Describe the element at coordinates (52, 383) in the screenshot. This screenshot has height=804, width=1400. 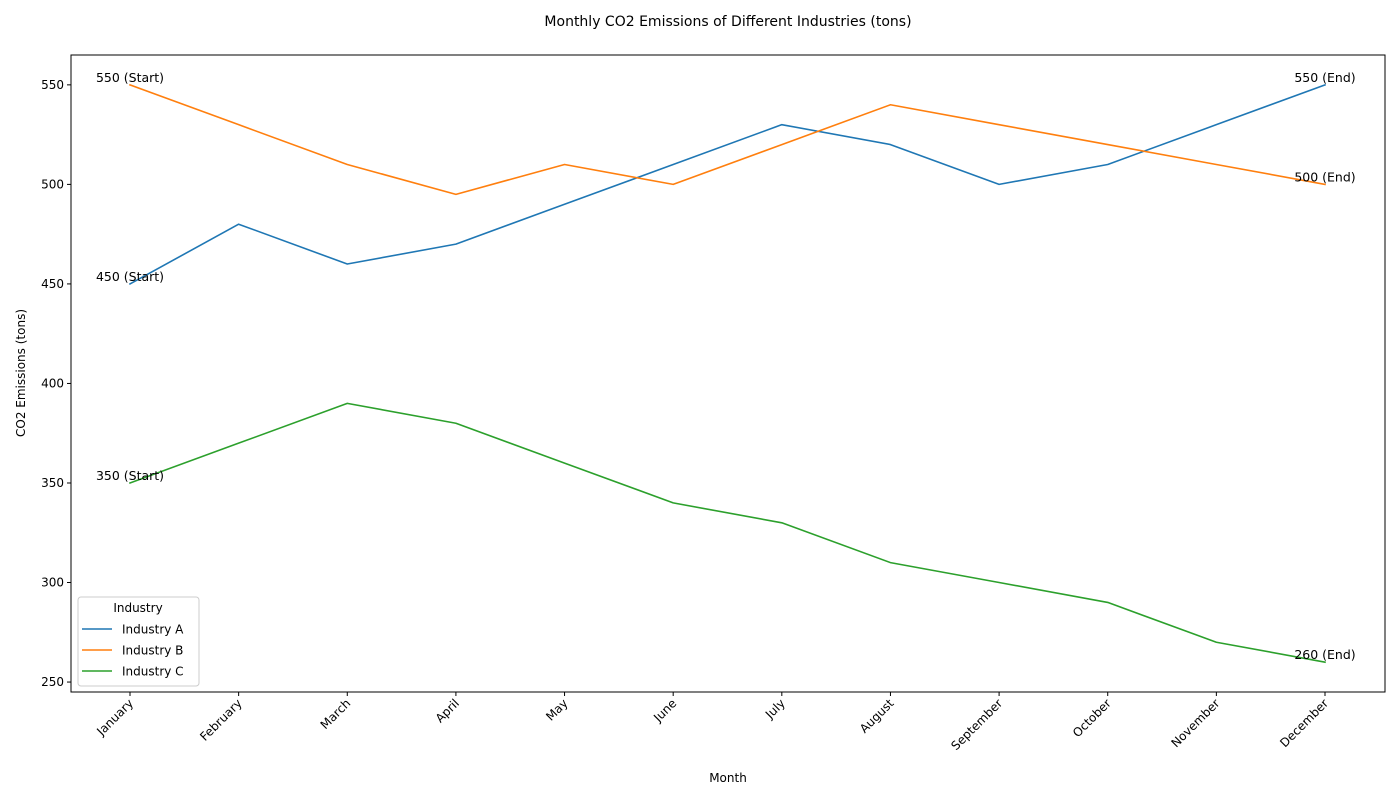
I see `y-tick-label: 400` at that location.